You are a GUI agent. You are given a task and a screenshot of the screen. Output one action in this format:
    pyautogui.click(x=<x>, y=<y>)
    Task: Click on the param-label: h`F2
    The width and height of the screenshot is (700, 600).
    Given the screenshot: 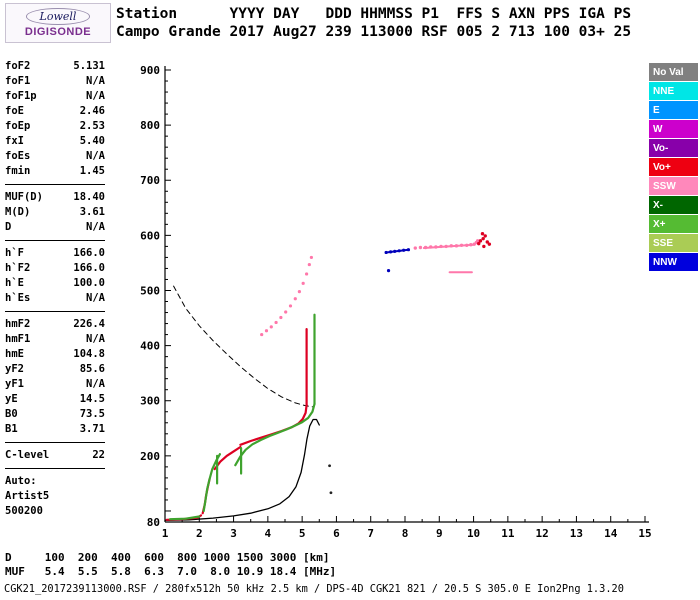 What is the action you would take?
    pyautogui.click(x=18, y=268)
    